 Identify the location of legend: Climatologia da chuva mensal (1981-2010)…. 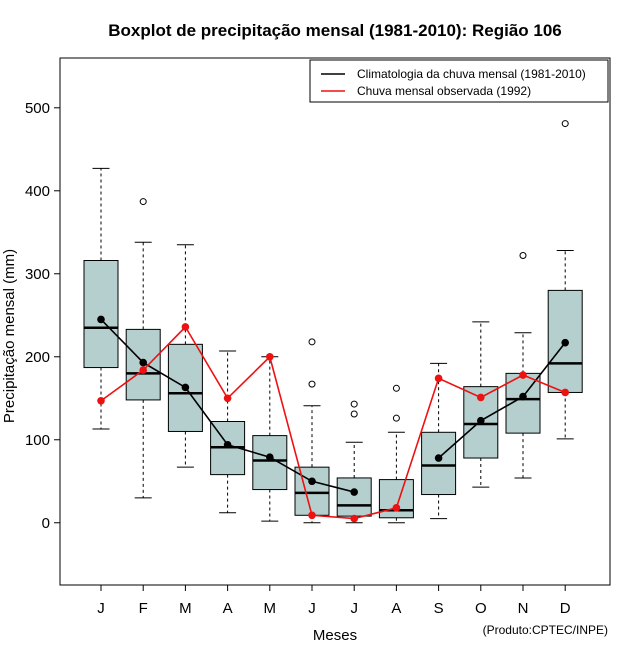
(459, 81).